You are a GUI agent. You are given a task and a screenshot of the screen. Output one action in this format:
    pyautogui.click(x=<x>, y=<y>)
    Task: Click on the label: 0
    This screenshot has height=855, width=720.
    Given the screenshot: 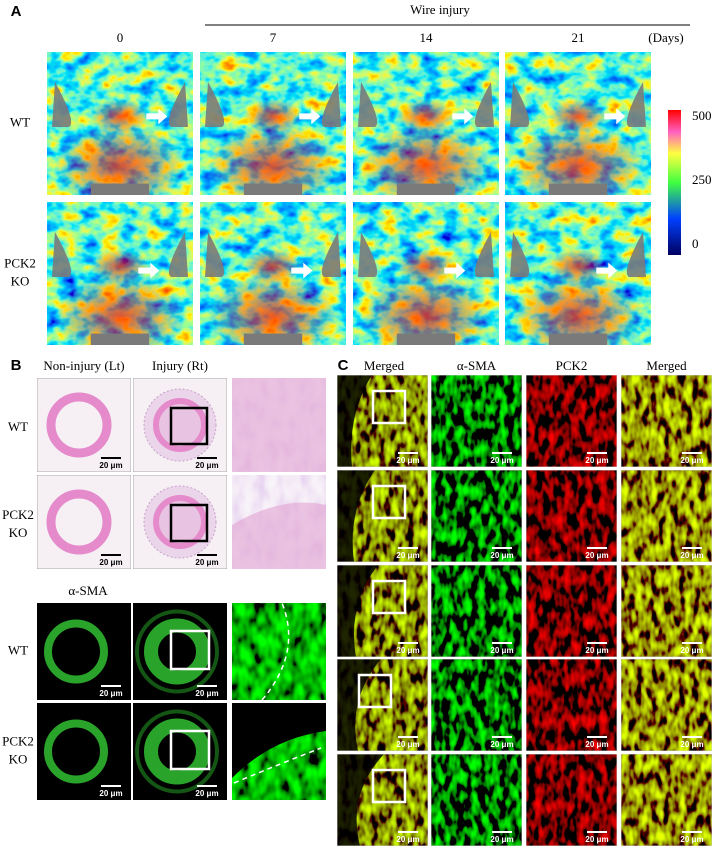 What is the action you would take?
    pyautogui.click(x=695, y=243)
    